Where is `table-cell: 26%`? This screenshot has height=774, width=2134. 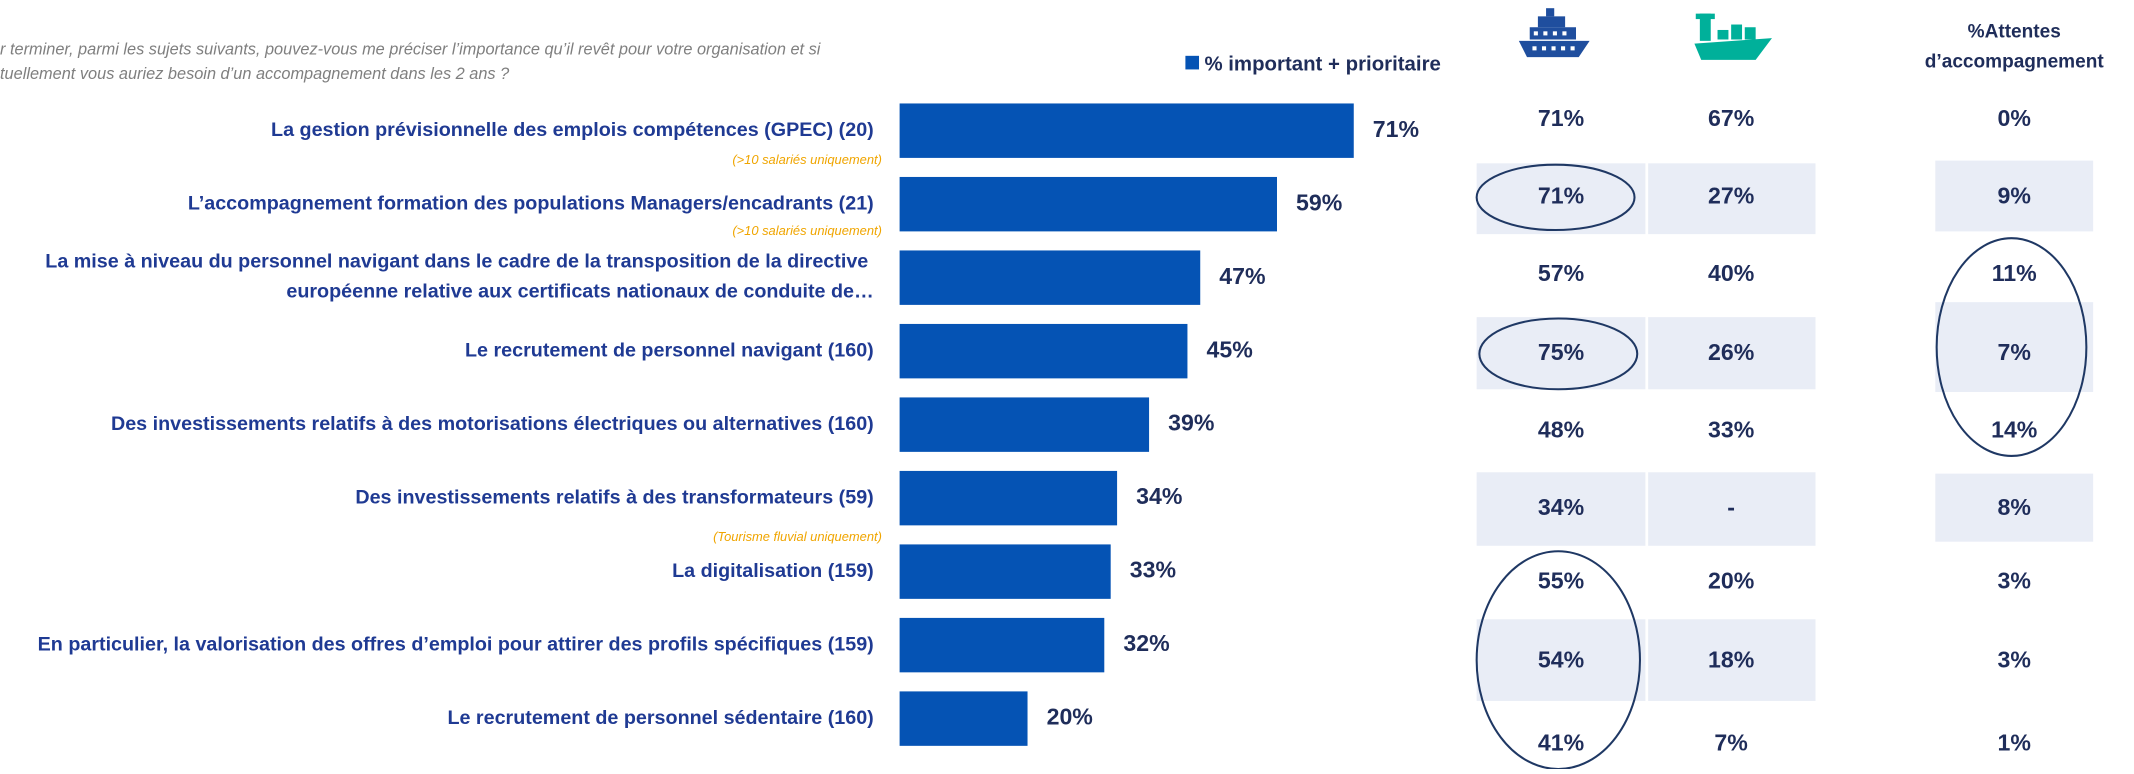
table-cell: 26% is located at coordinates (1731, 352).